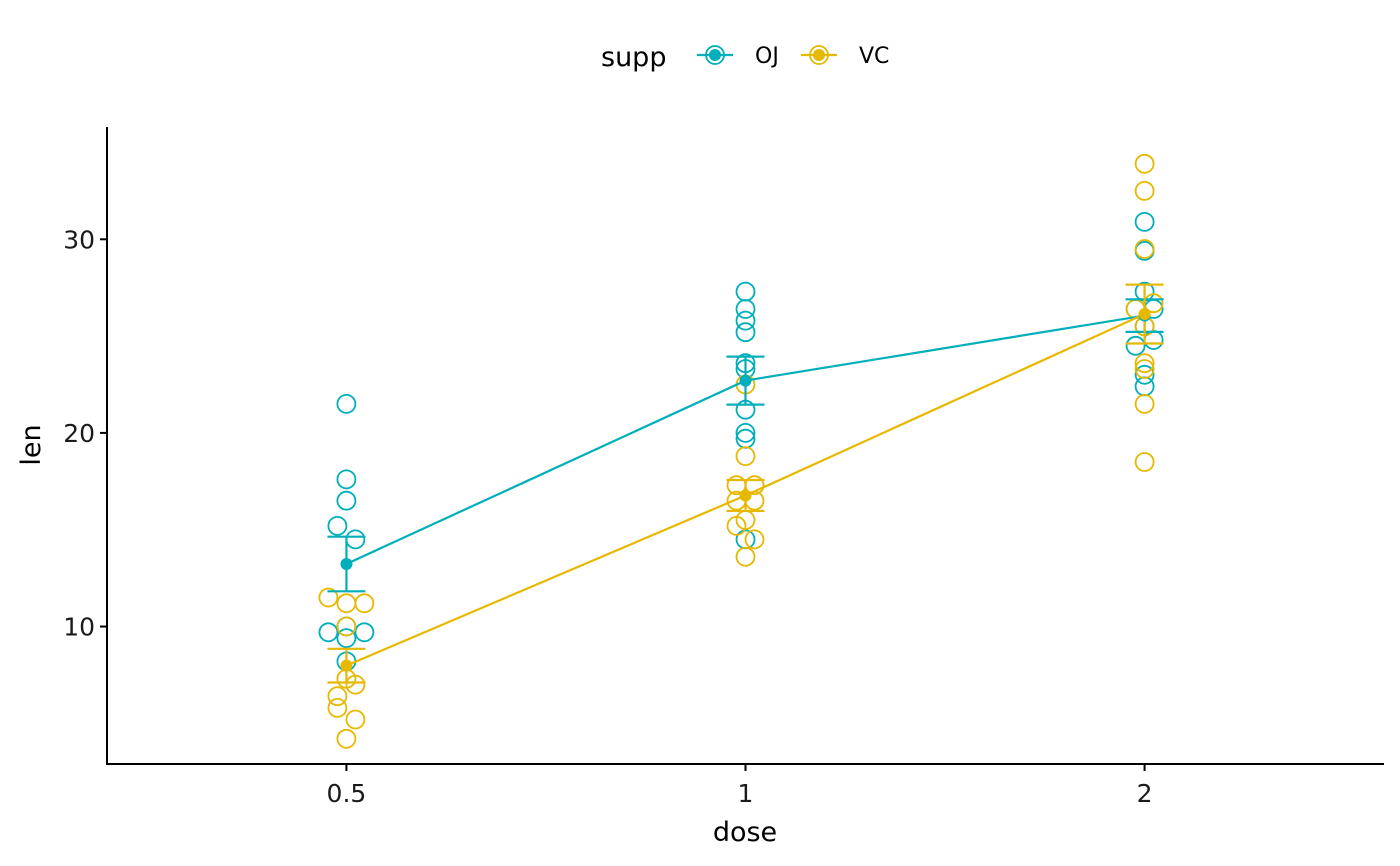 The height and width of the screenshot is (866, 1400). I want to click on y-ticks: 10 20 30, so click(85, 433).